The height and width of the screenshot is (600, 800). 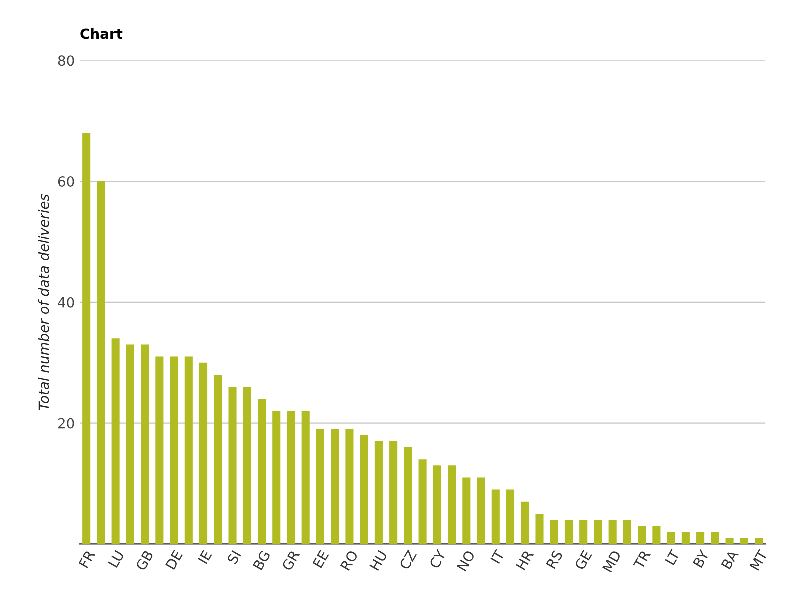 I want to click on x-tick-label: CY, so click(x=438, y=559).